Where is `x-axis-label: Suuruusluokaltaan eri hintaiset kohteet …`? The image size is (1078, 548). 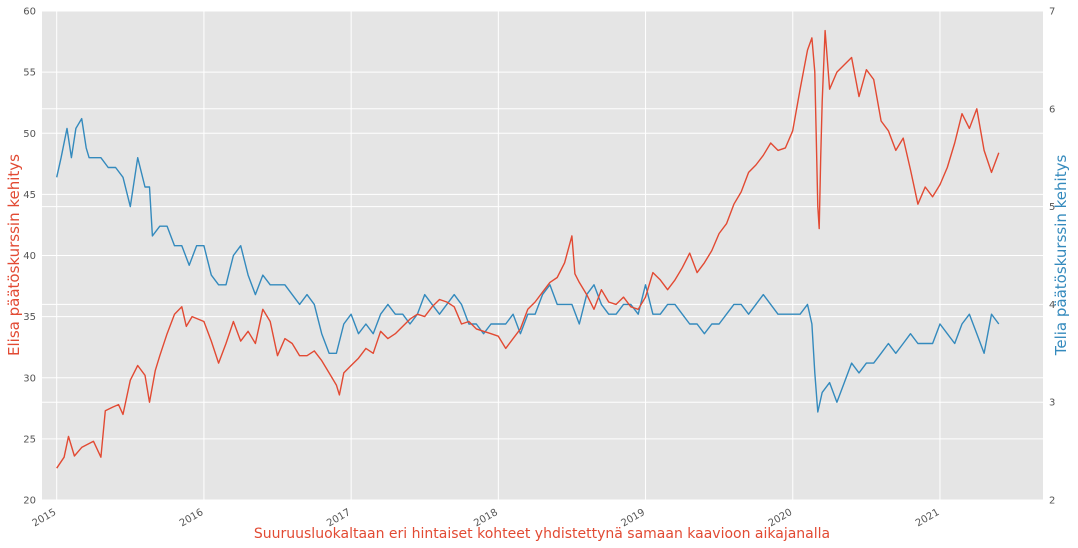 x-axis-label: Suuruusluokaltaan eri hintaiset kohteet … is located at coordinates (542, 534).